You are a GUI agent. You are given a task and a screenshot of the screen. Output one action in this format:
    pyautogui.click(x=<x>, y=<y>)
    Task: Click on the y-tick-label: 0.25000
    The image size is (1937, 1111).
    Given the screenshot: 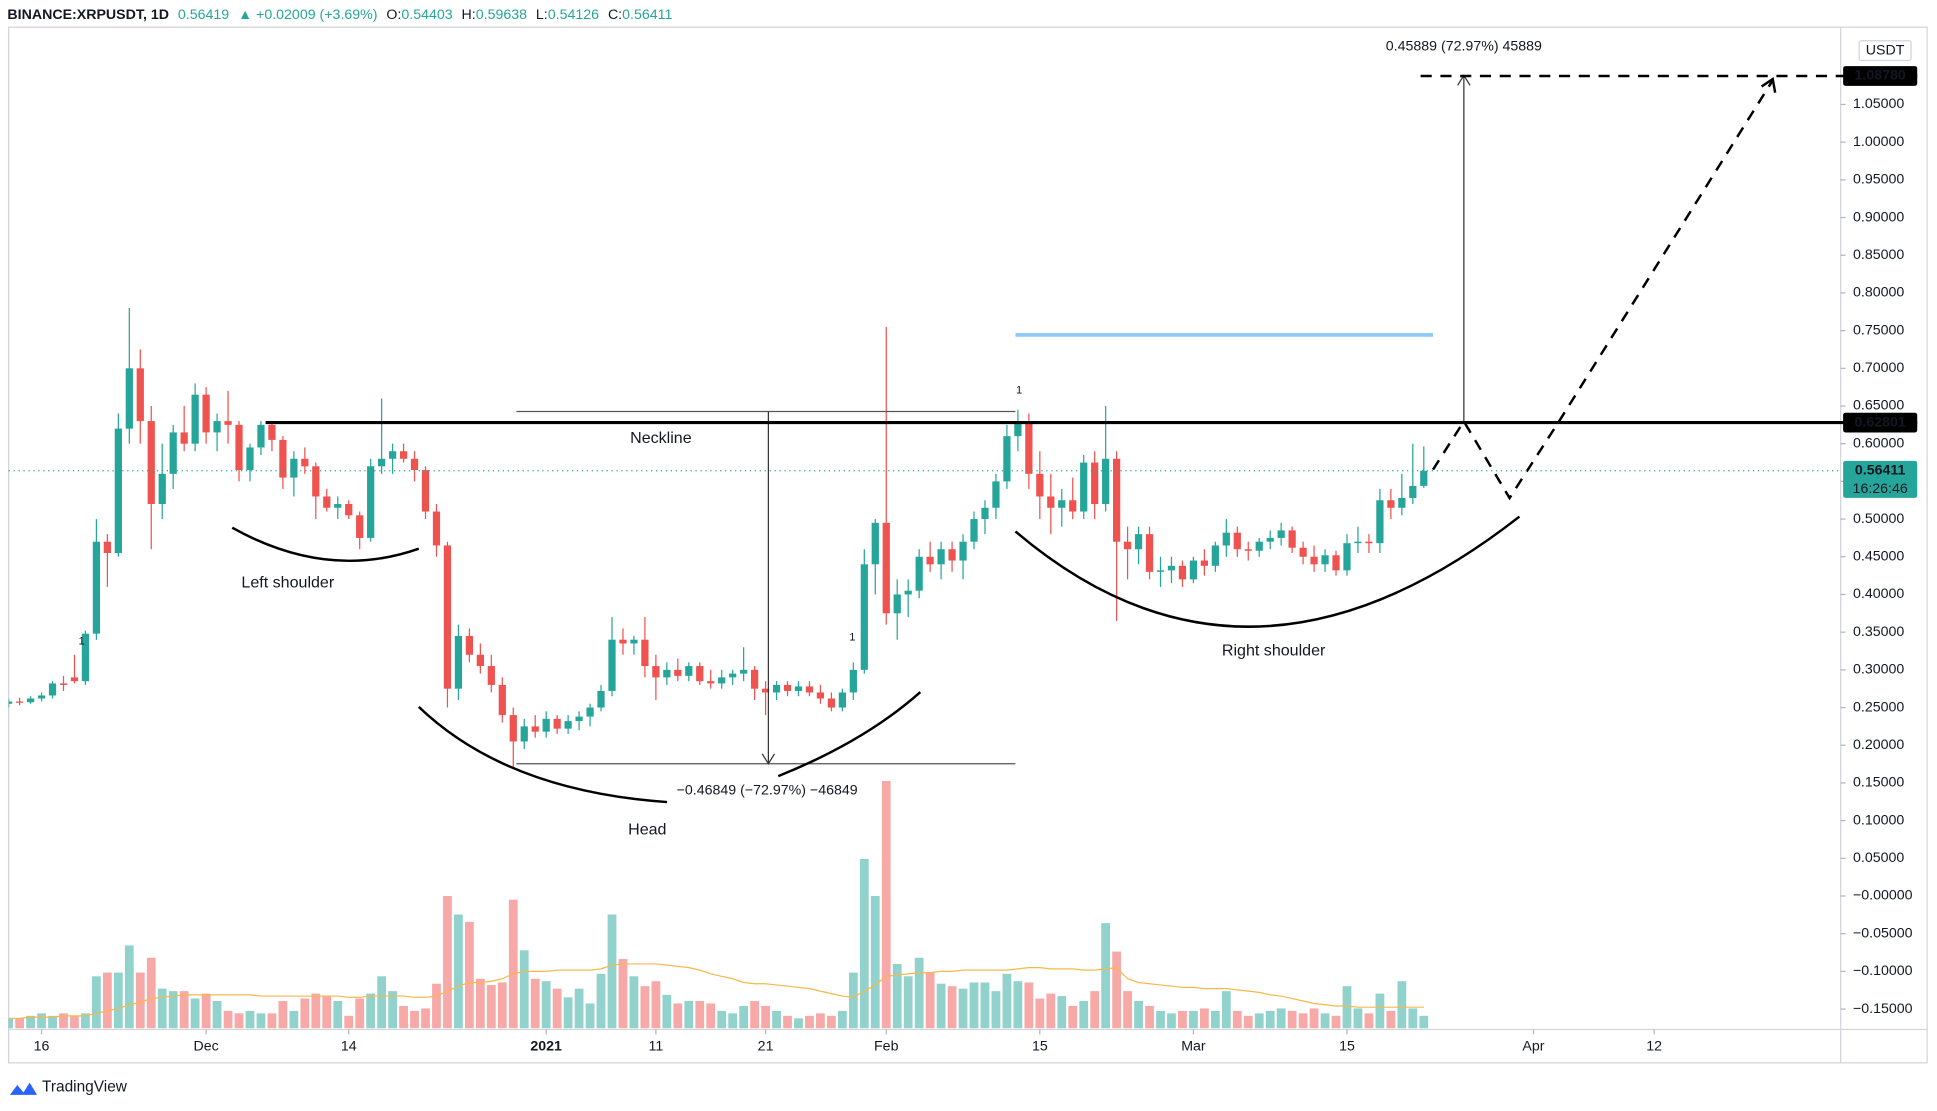 What is the action you would take?
    pyautogui.click(x=1878, y=707)
    